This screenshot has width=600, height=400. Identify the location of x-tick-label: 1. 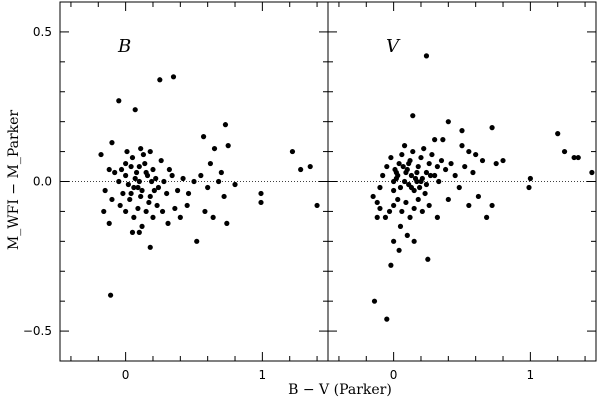
(263, 375).